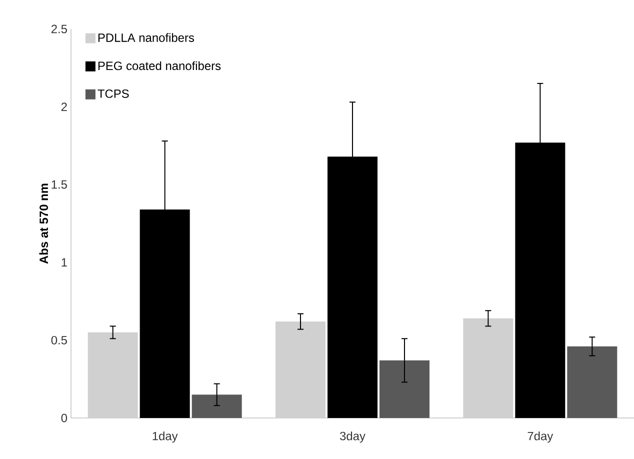 The width and height of the screenshot is (634, 459). I want to click on y-tick-label: 0, so click(64, 418).